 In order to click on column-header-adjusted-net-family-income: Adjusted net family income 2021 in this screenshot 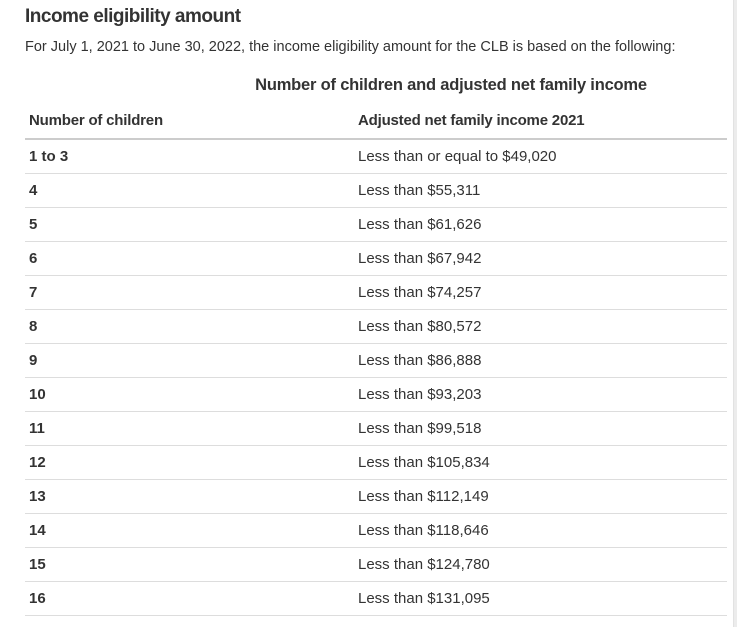, I will do `click(540, 121)`.